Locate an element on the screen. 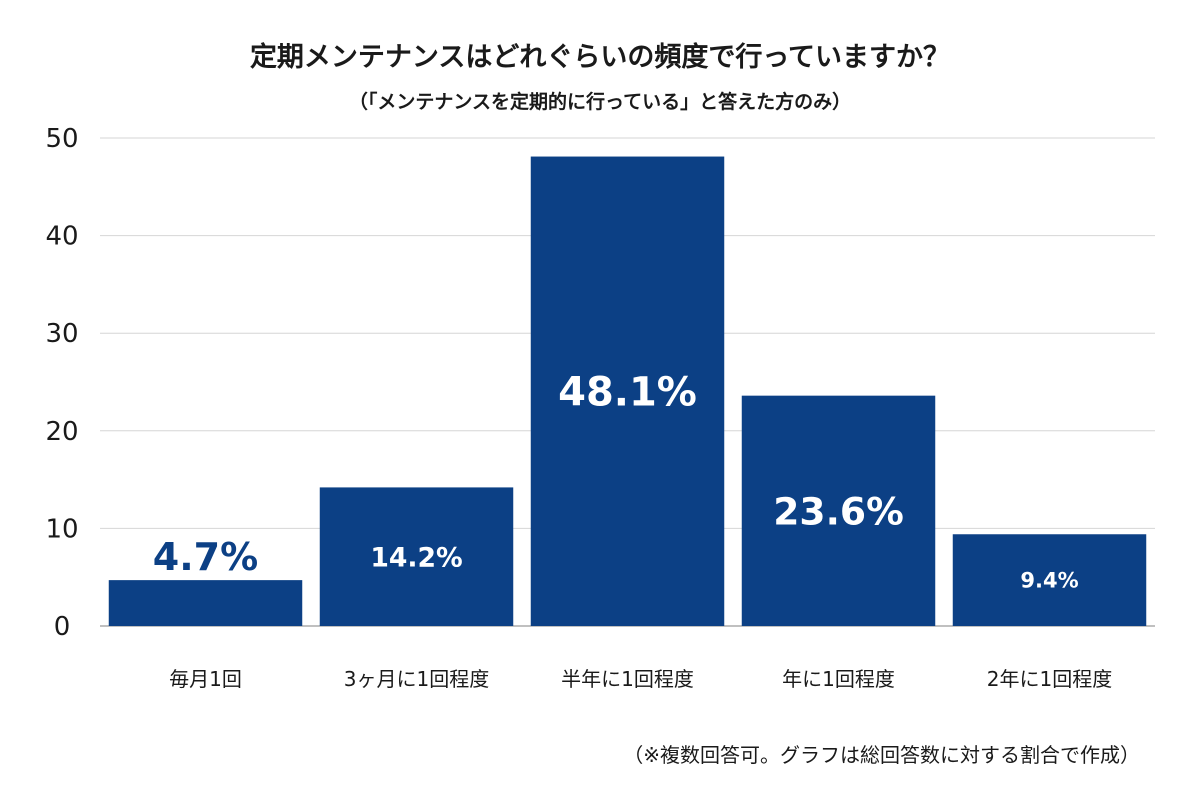 The image size is (1200, 800). data-label: 48.1% is located at coordinates (627, 393).